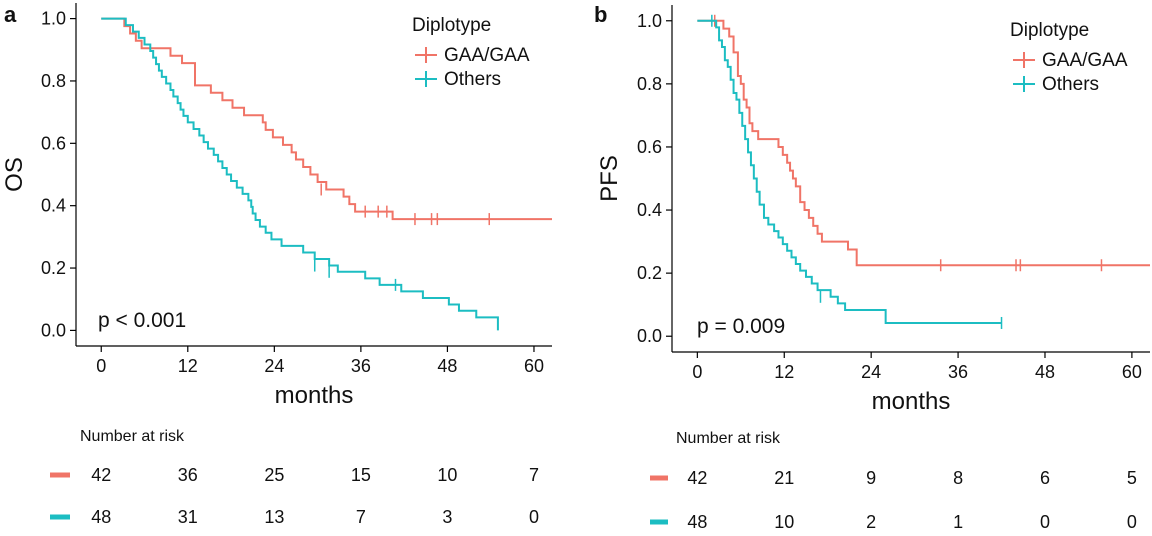 This screenshot has height=536, width=1152. Describe the element at coordinates (600, 14) in the screenshot. I see `panel-letter: b` at that location.